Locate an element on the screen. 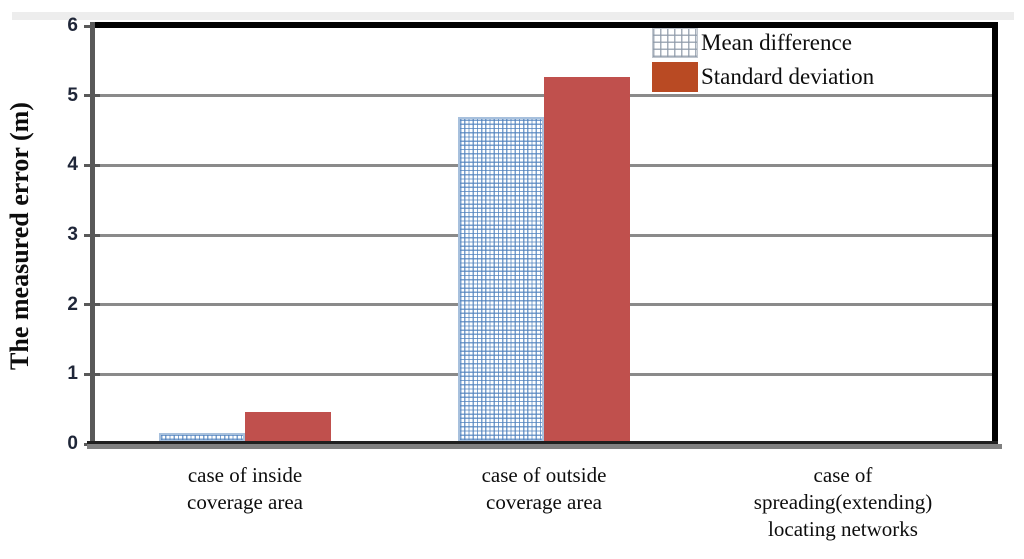  plot-frame-right is located at coordinates (995, 235).